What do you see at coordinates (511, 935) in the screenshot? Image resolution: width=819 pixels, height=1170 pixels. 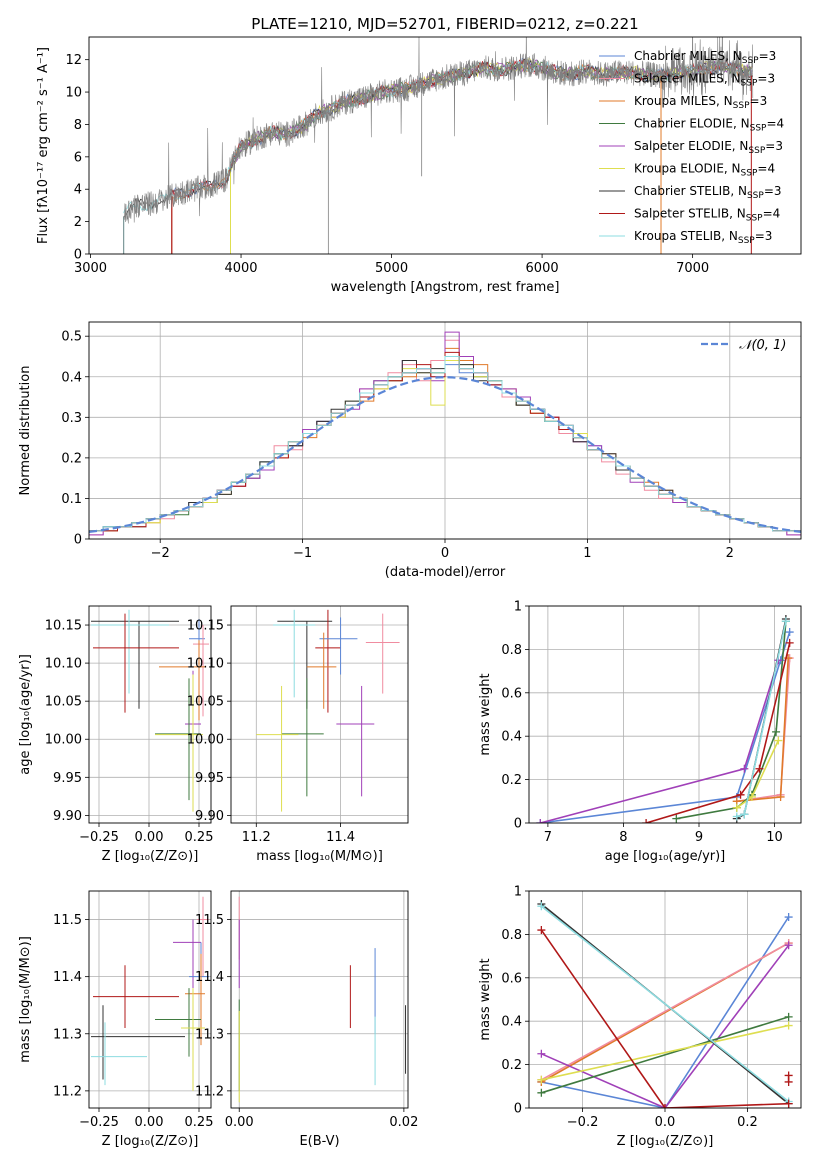 I see `y-tick-label: 0.8` at bounding box center [511, 935].